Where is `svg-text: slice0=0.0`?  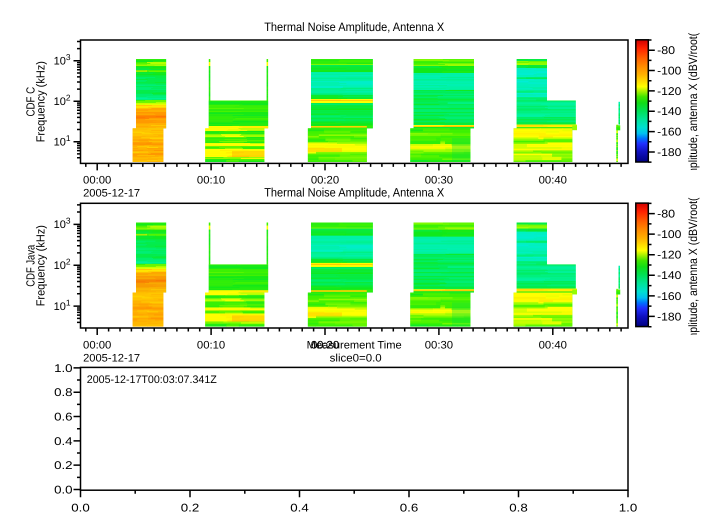 svg-text: slice0=0.0 is located at coordinates (356, 359).